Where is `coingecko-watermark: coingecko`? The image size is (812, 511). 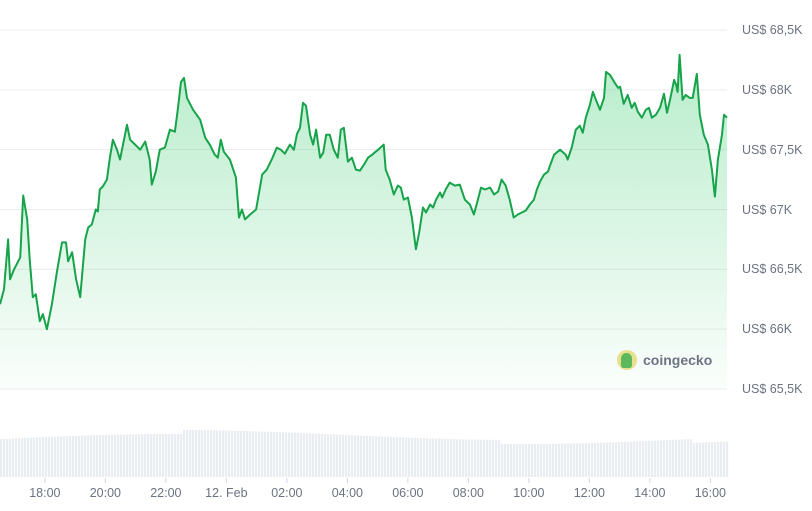 coingecko-watermark: coingecko is located at coordinates (664, 360).